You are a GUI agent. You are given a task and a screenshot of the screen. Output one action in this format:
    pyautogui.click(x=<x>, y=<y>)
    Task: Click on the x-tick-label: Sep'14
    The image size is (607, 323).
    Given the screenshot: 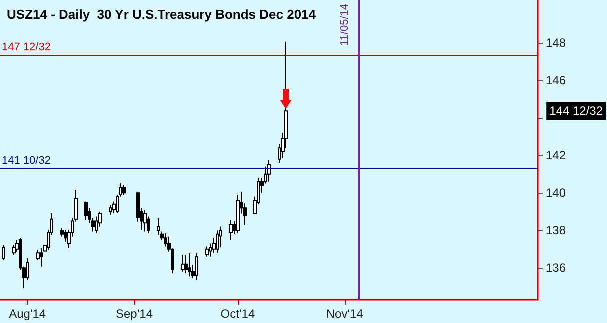 What is the action you would take?
    pyautogui.click(x=135, y=314)
    